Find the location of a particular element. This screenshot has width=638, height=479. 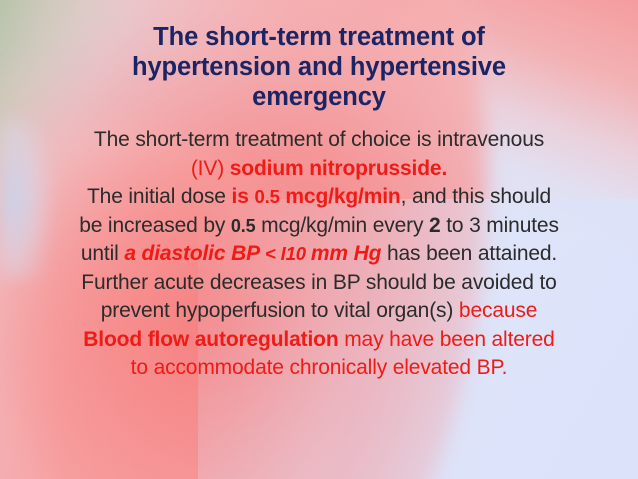

text-run: be increased by is located at coordinates (155, 225).